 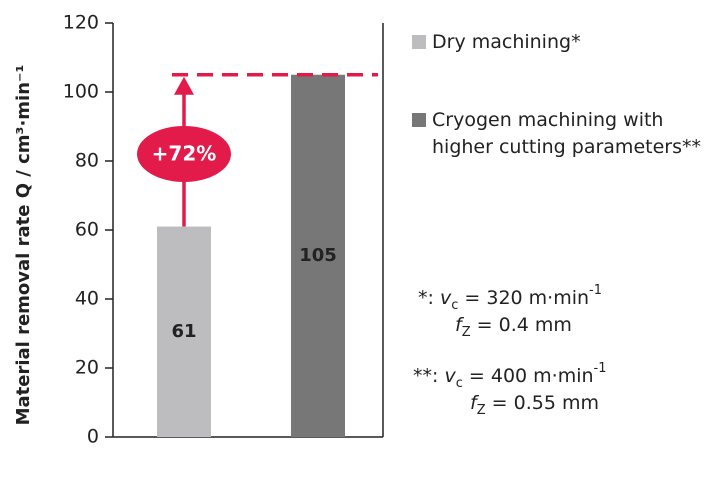 I want to click on value-label: 61, so click(x=183, y=331).